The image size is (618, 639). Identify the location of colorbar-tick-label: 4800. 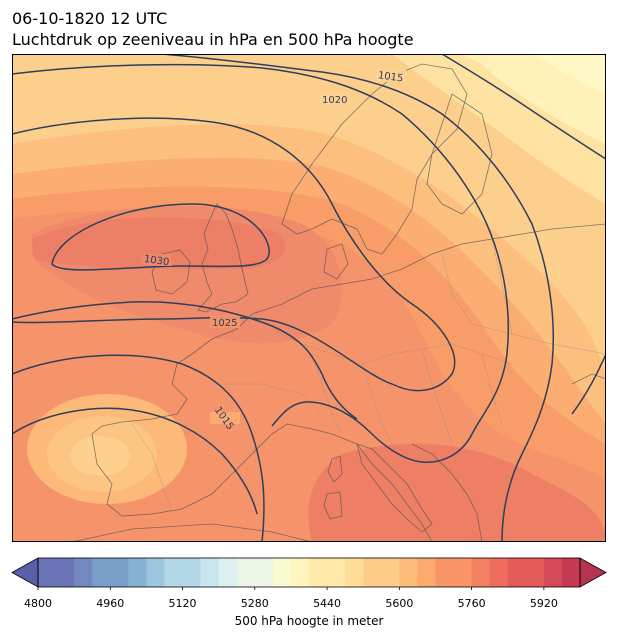
(38, 603).